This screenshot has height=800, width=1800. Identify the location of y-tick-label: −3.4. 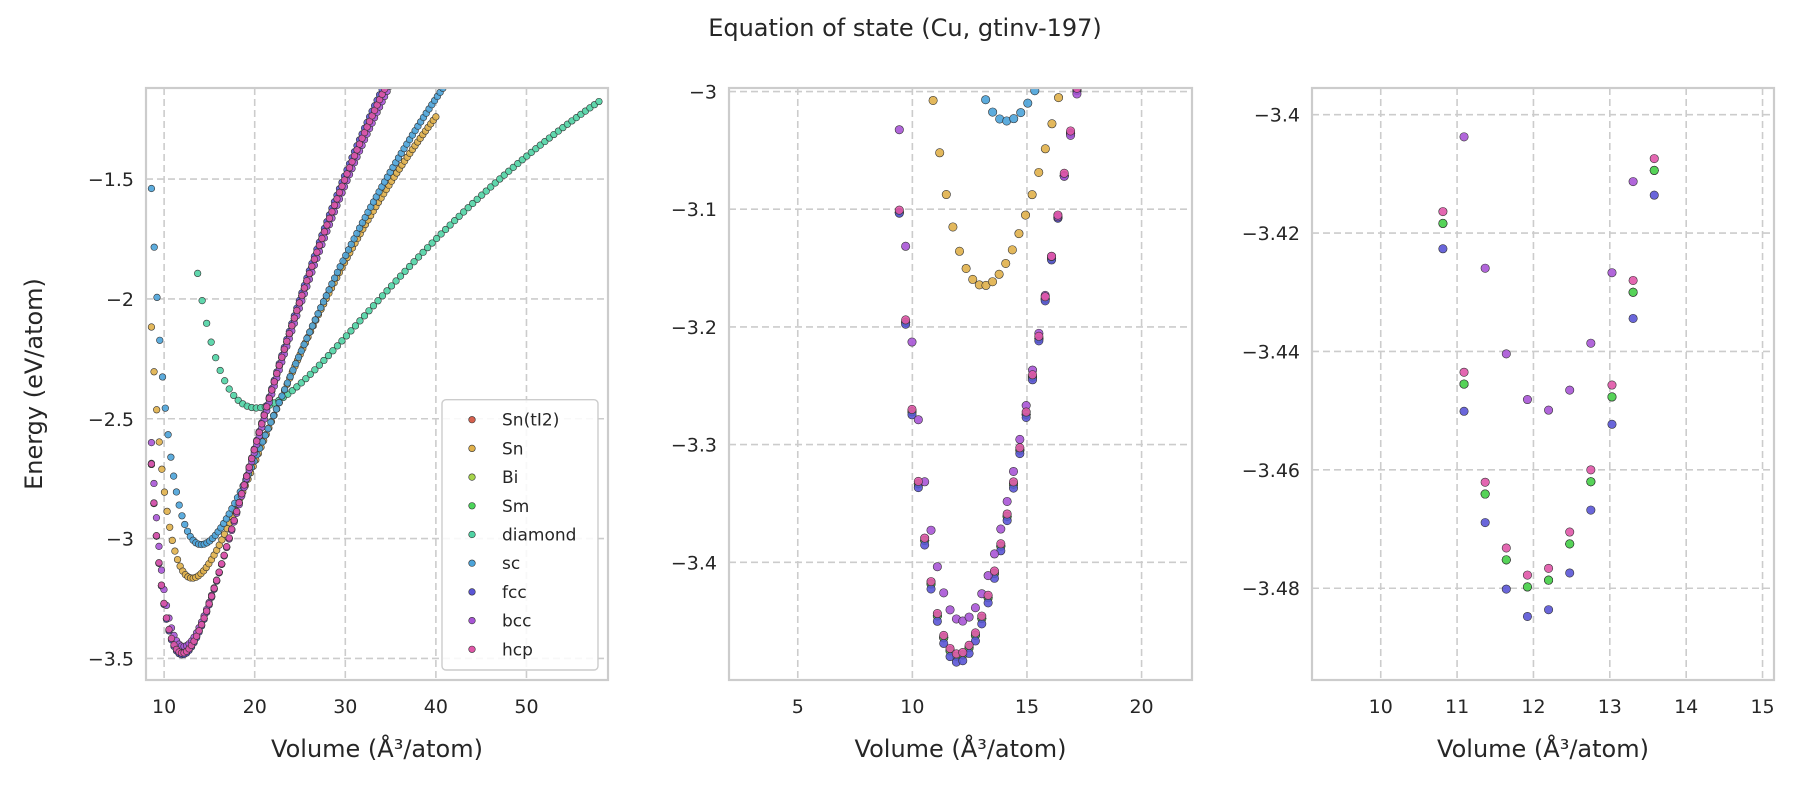
(1277, 116).